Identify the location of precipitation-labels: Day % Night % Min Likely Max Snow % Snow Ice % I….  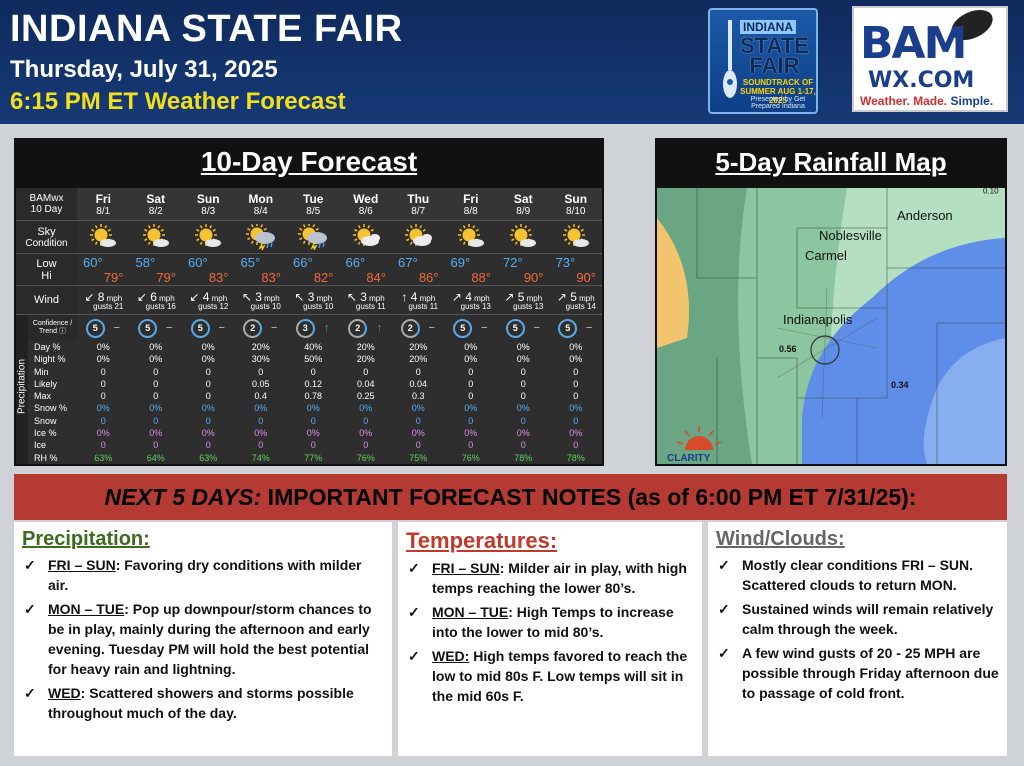
(52, 402).